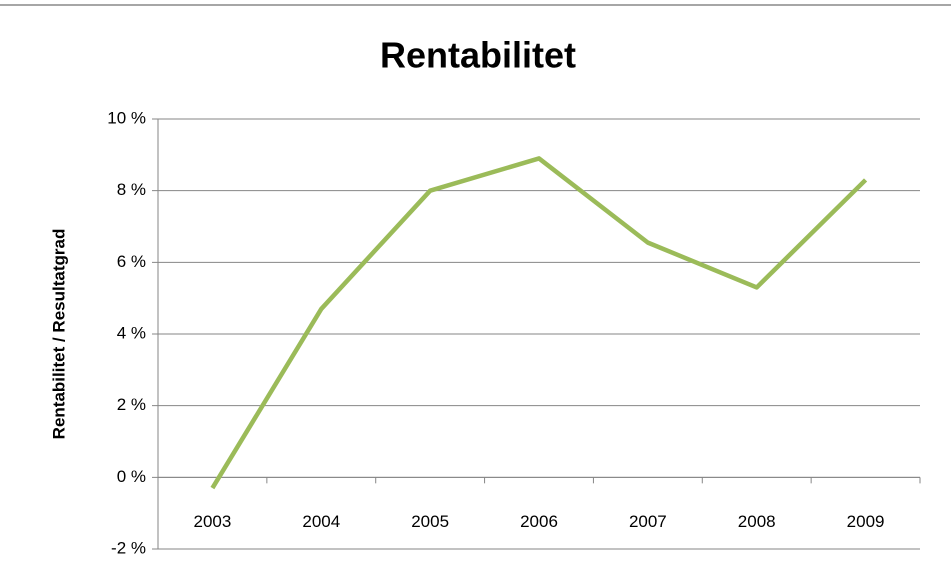 The width and height of the screenshot is (951, 576). Describe the element at coordinates (866, 521) in the screenshot. I see `x-tick-label: 2009` at that location.